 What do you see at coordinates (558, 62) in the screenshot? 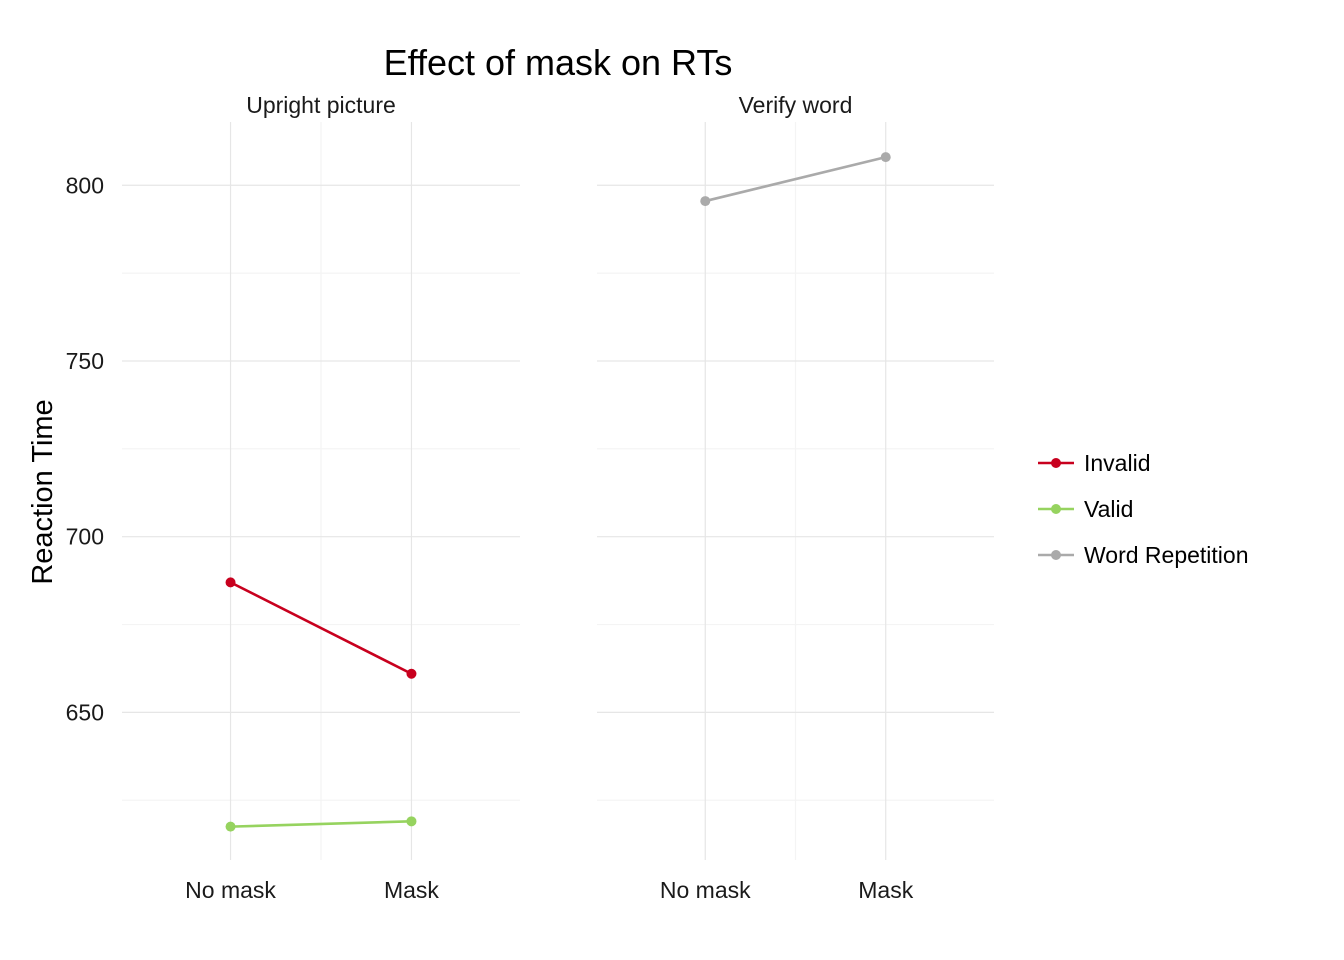
I see `chart-title: Effect of mask on RTs` at bounding box center [558, 62].